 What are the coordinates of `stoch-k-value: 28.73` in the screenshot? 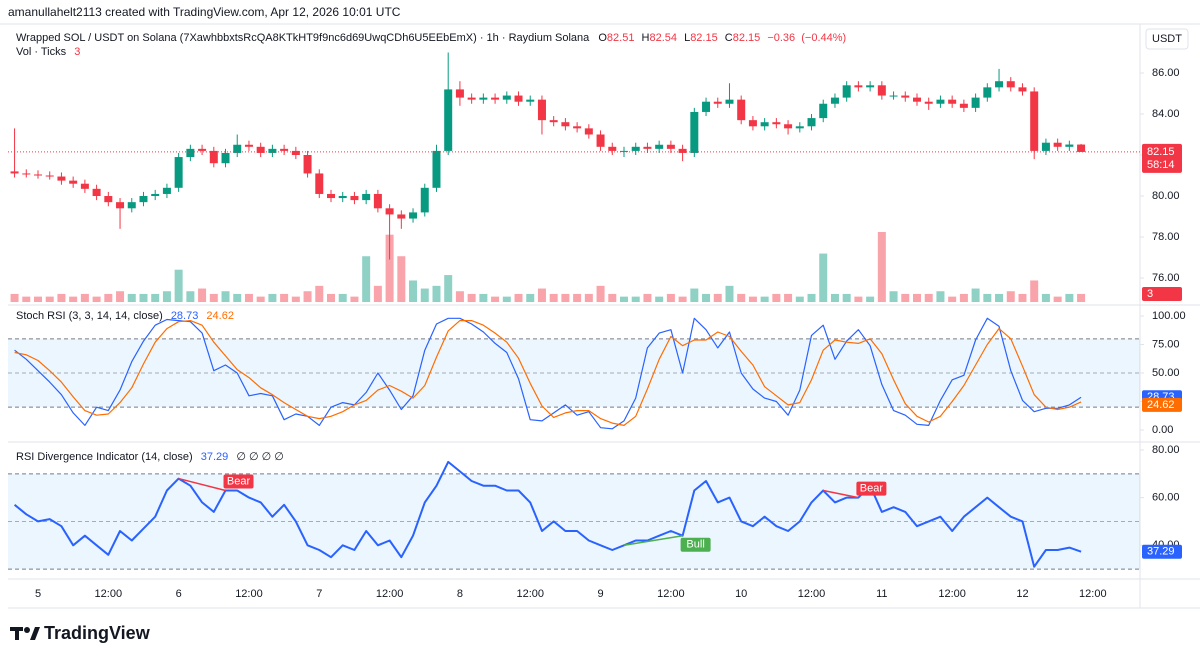 It's located at (185, 316).